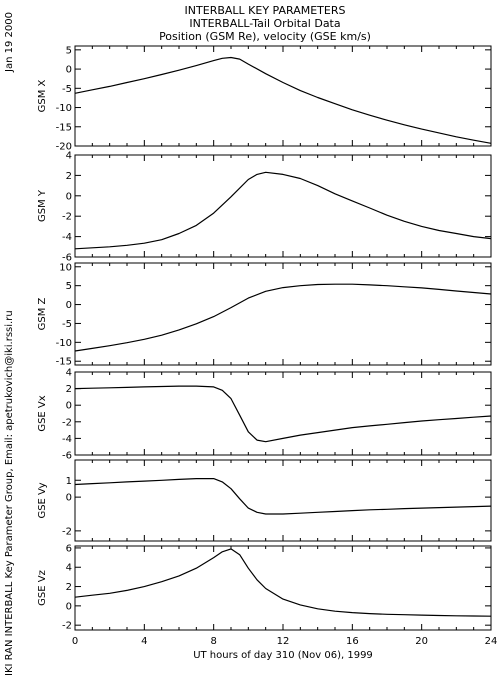  I want to click on y-tick-label: 10, so click(65, 267).